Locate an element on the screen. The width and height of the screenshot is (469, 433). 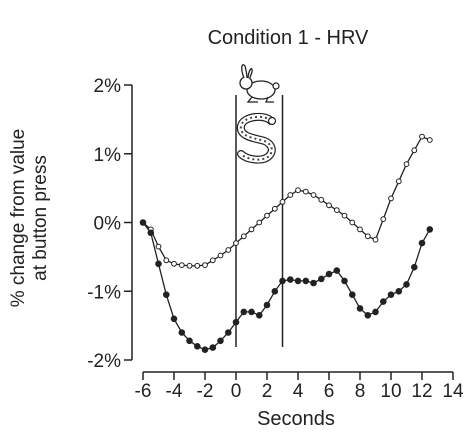
x-tick-label: -2 is located at coordinates (205, 391).